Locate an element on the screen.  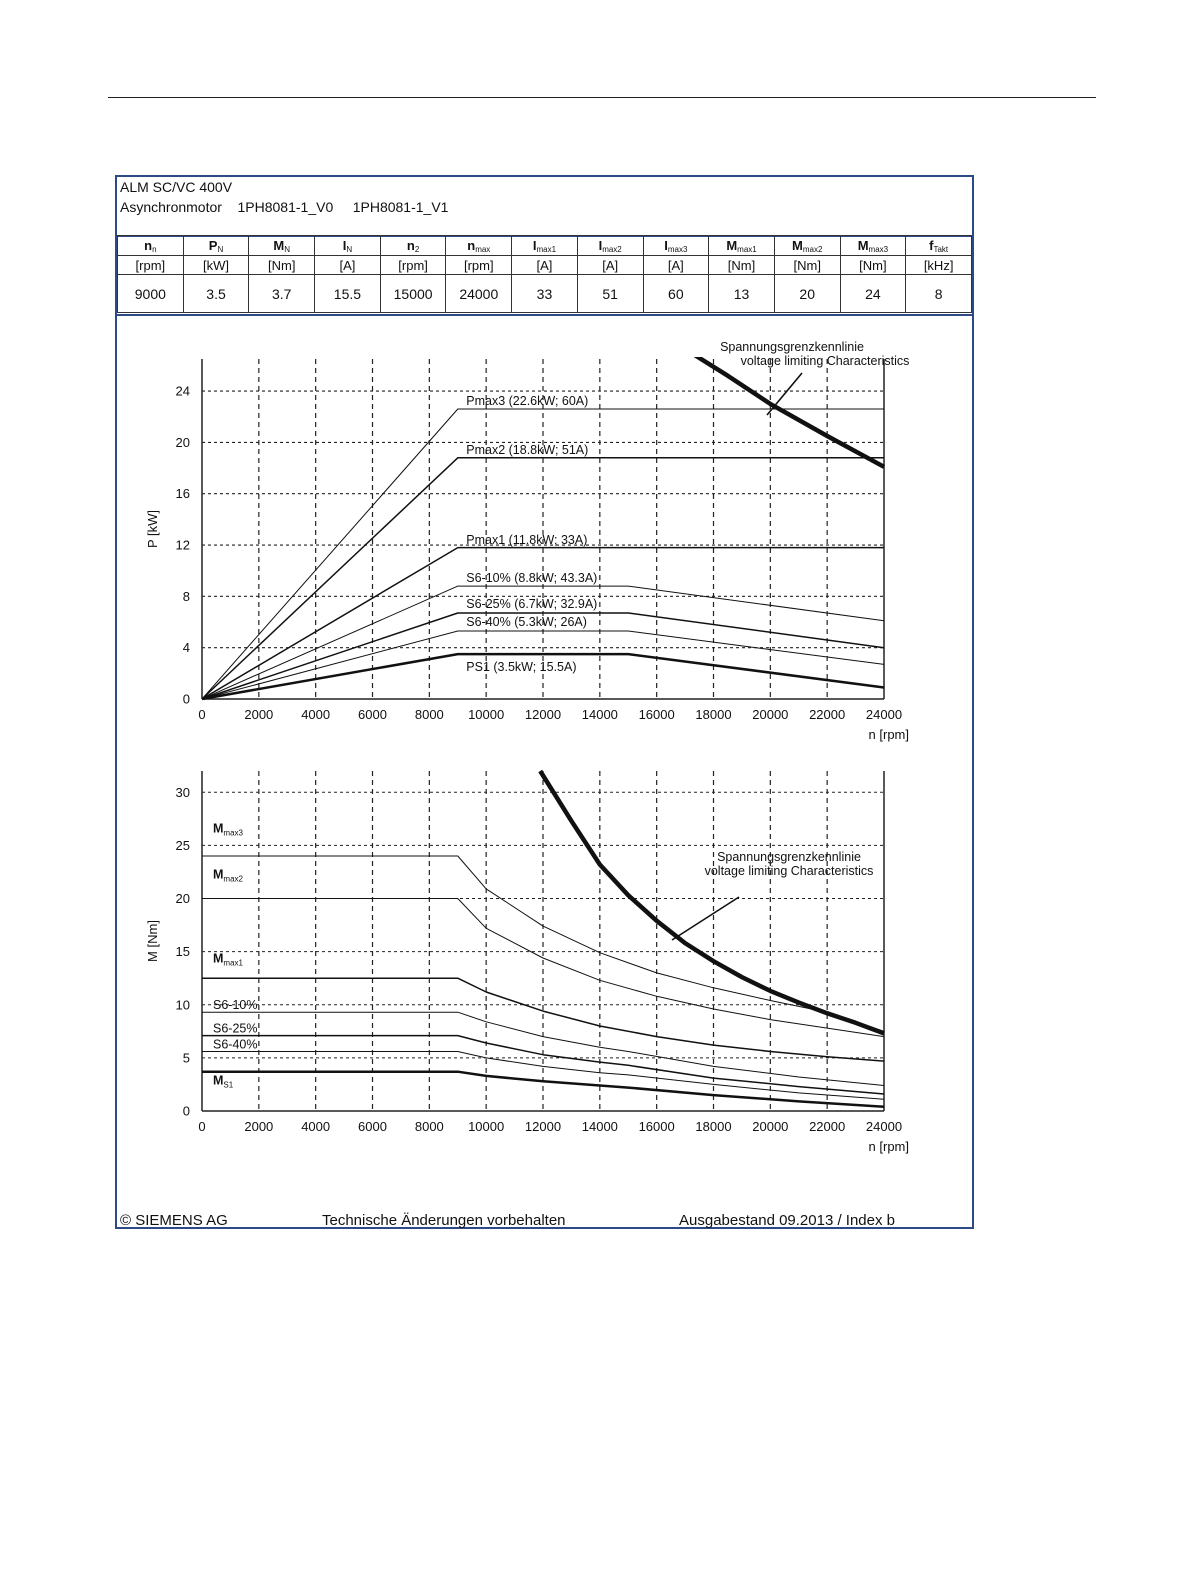
y-tick-label: 4 is located at coordinates (186, 647).